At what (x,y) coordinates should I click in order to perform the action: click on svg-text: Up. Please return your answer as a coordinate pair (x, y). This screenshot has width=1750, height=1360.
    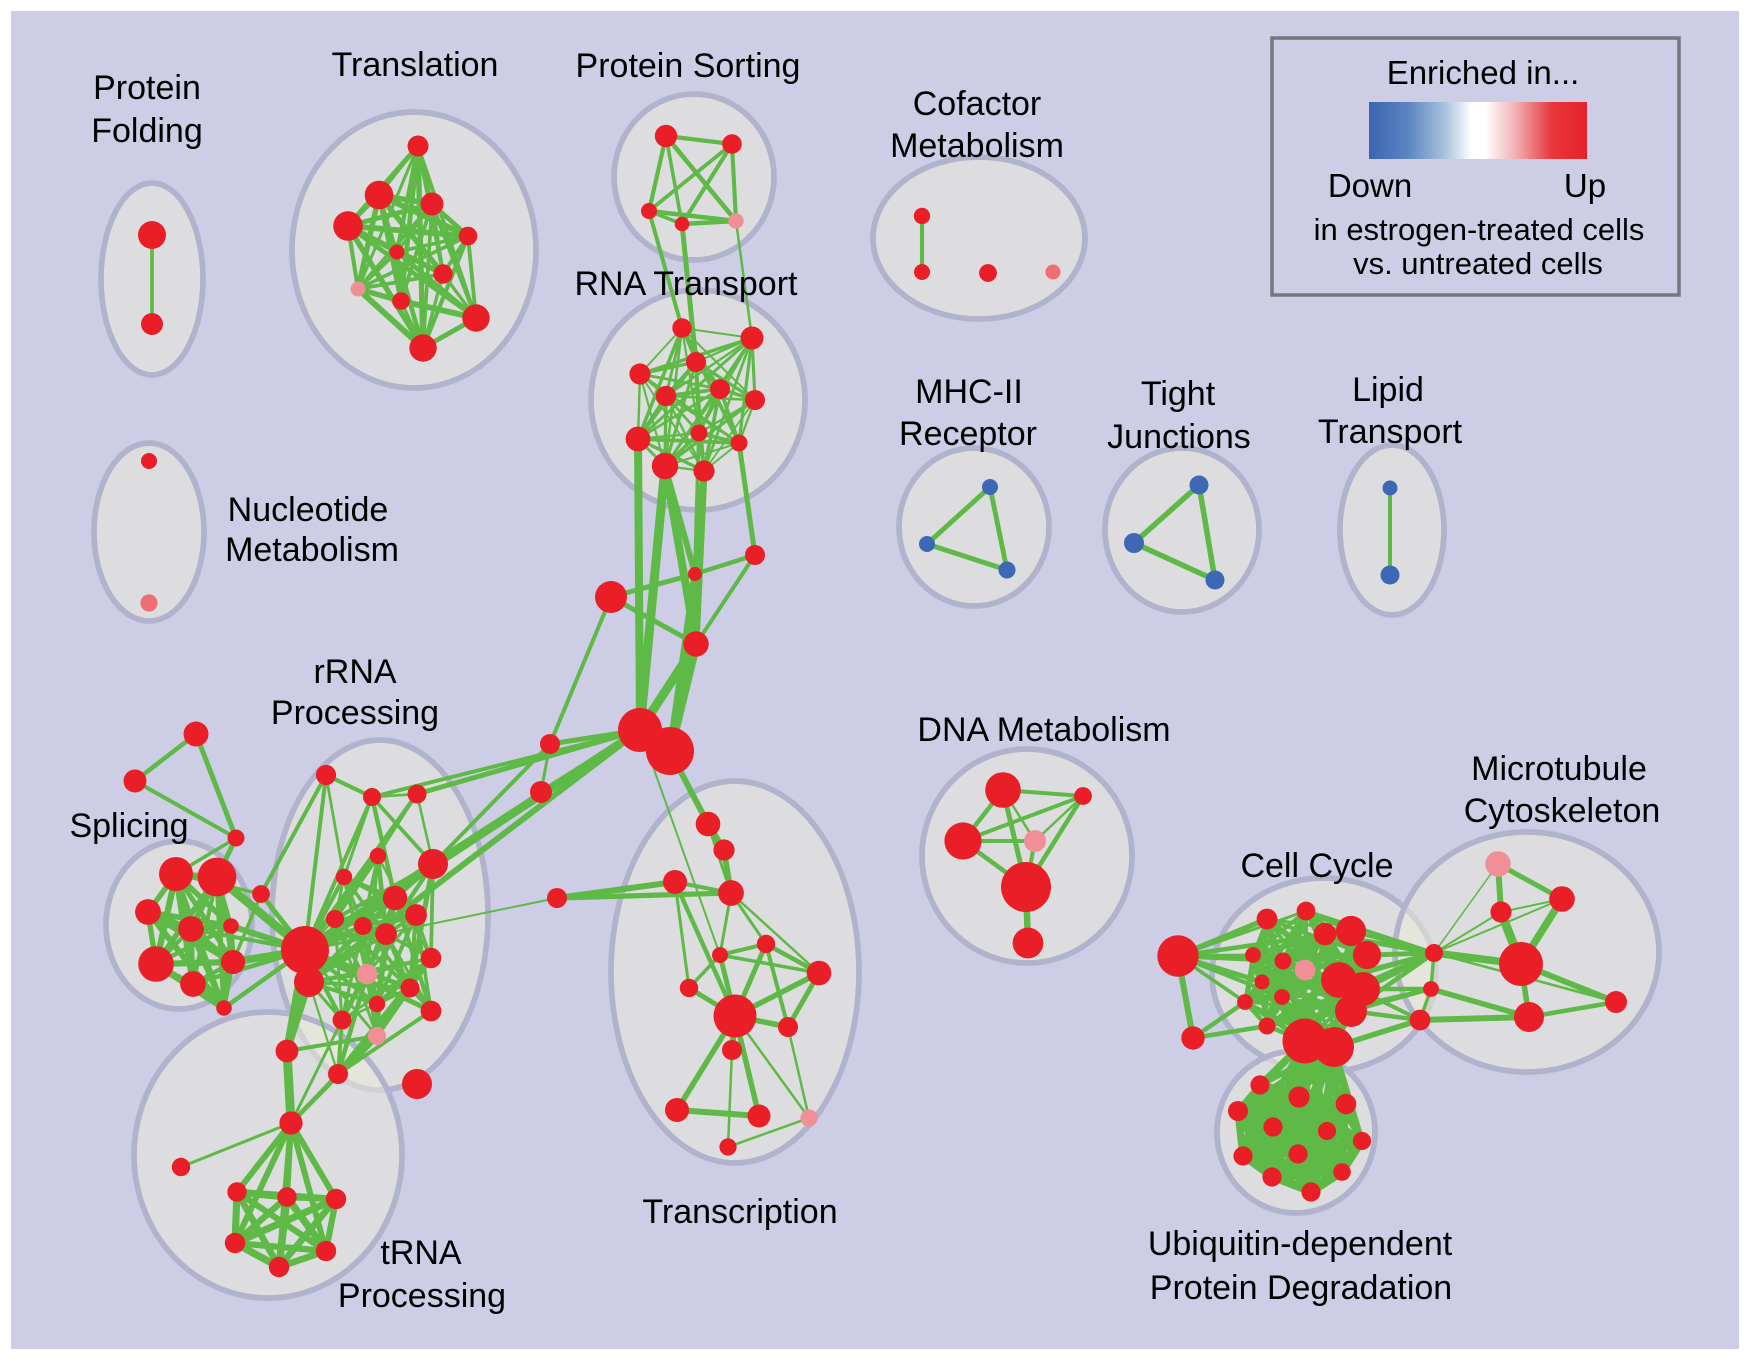
    Looking at the image, I should click on (1585, 185).